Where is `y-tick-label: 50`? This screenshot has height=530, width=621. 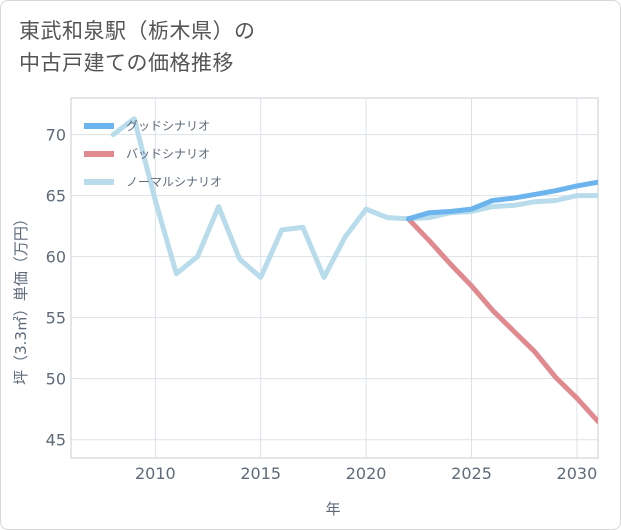 y-tick-label: 50 is located at coordinates (56, 379).